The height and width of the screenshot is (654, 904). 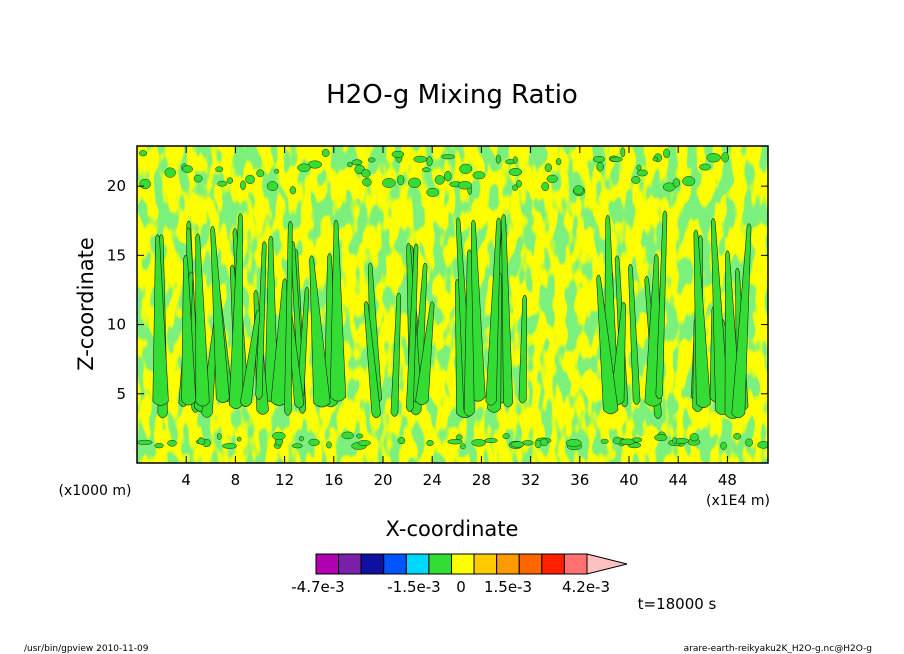 I want to click on x-tick-label: 32, so click(x=530, y=480).